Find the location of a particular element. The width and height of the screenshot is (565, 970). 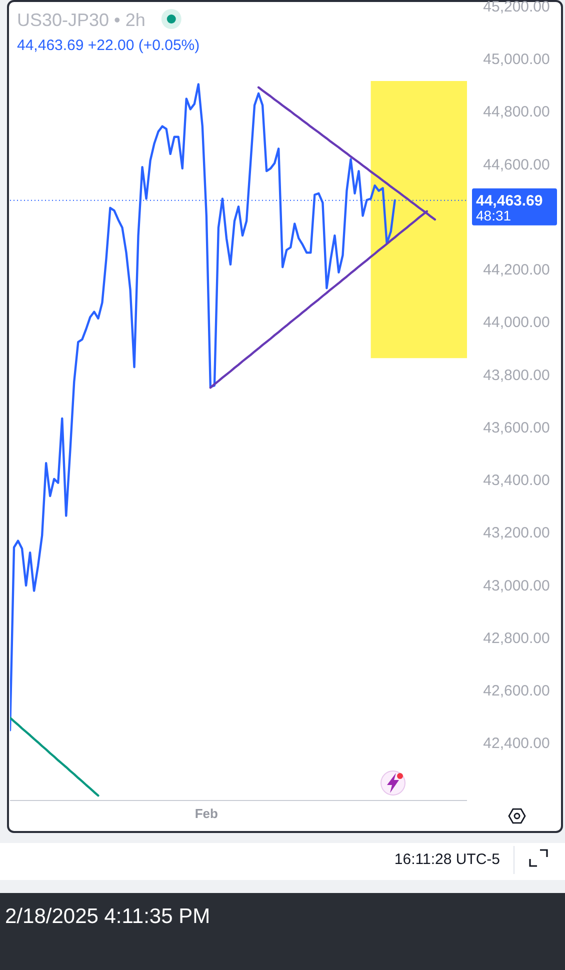

text: 2/18/2025 4:11:35 PM is located at coordinates (107, 916).